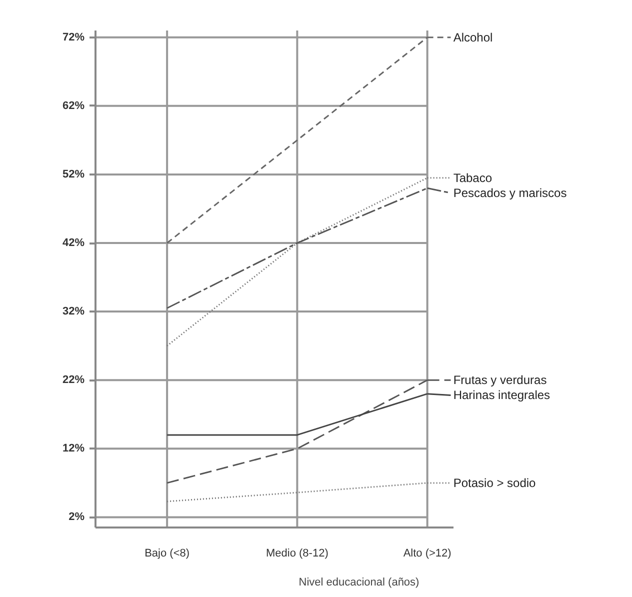 Image resolution: width=632 pixels, height=597 pixels. Describe the element at coordinates (76, 517) in the screenshot. I see `y-tick-label: 2%` at that location.